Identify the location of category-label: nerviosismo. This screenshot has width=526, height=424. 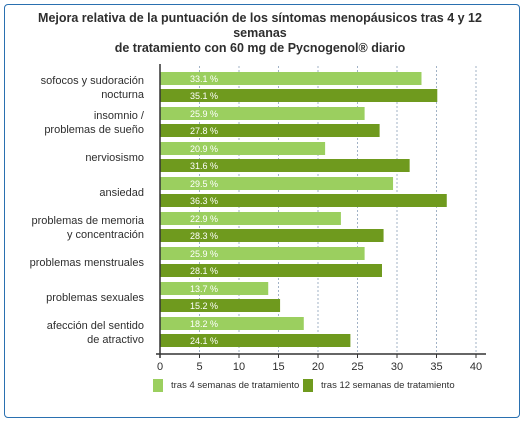
(114, 158).